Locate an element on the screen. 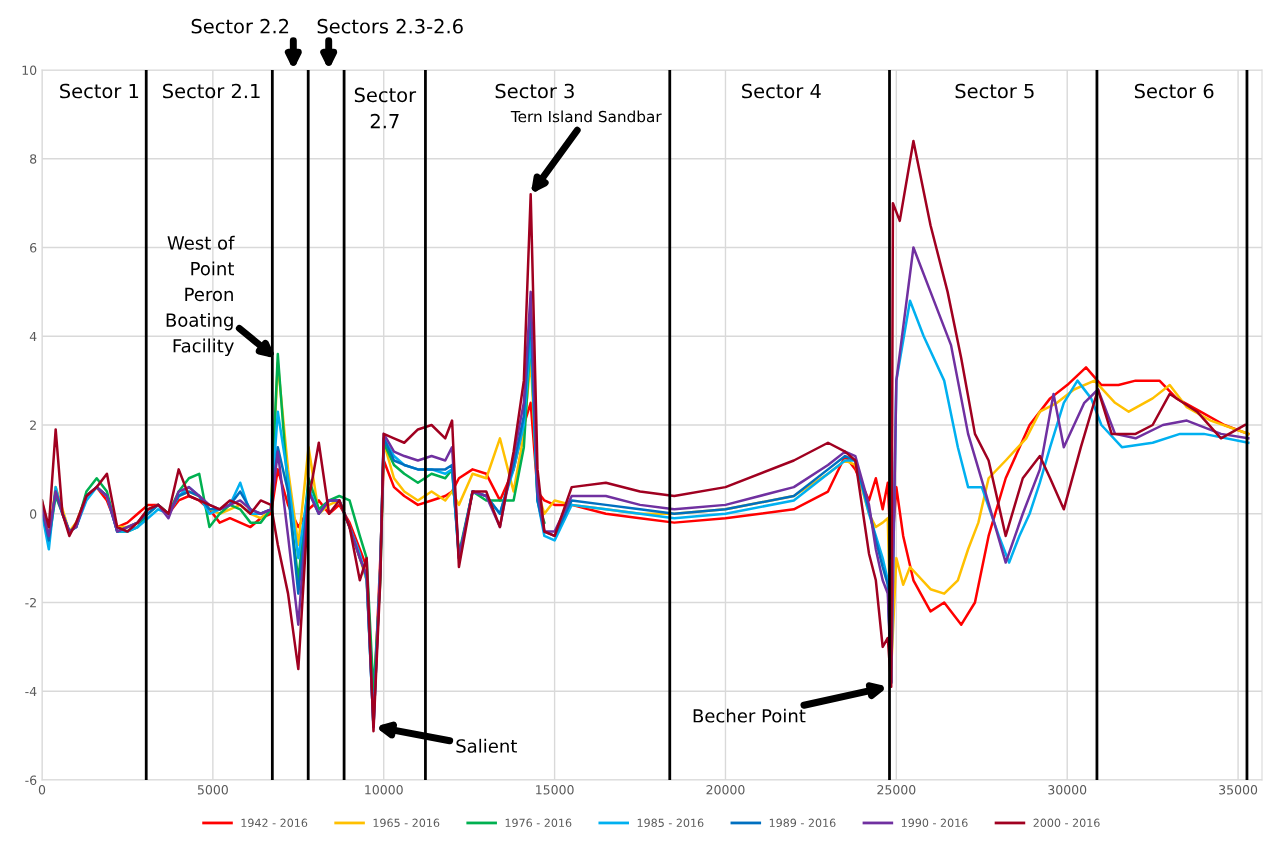  legend-label: 1942 - 2016 is located at coordinates (274, 822).